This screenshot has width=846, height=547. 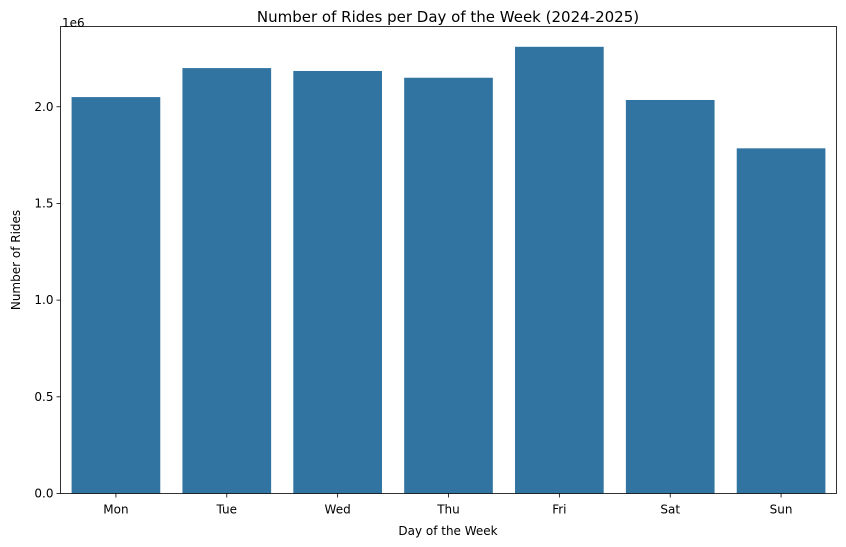 I want to click on y-tick-label: 1.0, so click(x=43, y=300).